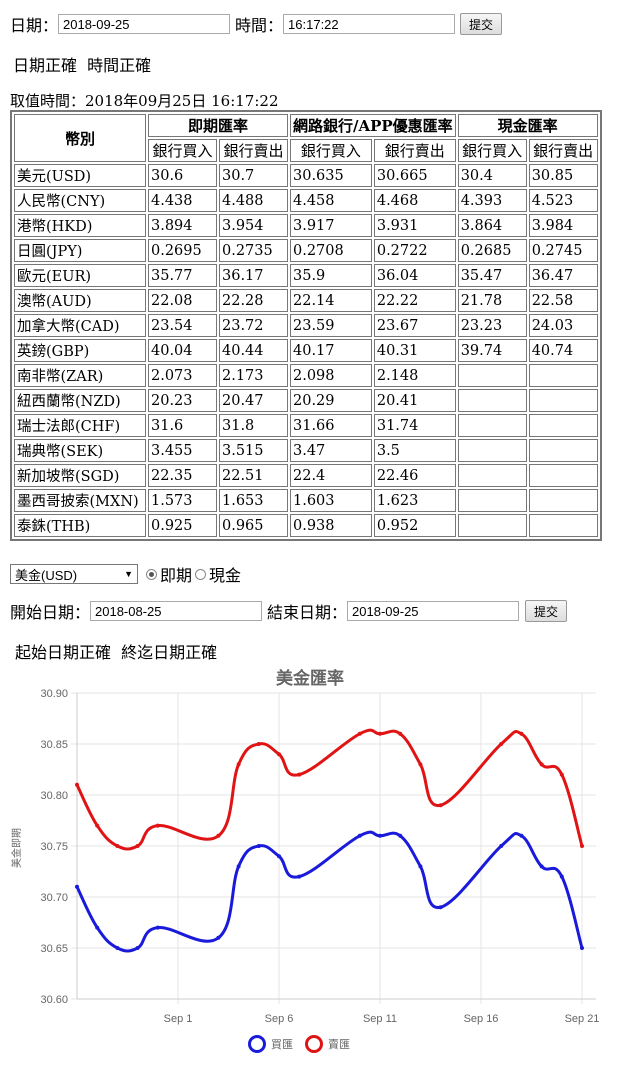 This screenshot has width=621, height=1068. I want to click on radio-spot, so click(151, 574).